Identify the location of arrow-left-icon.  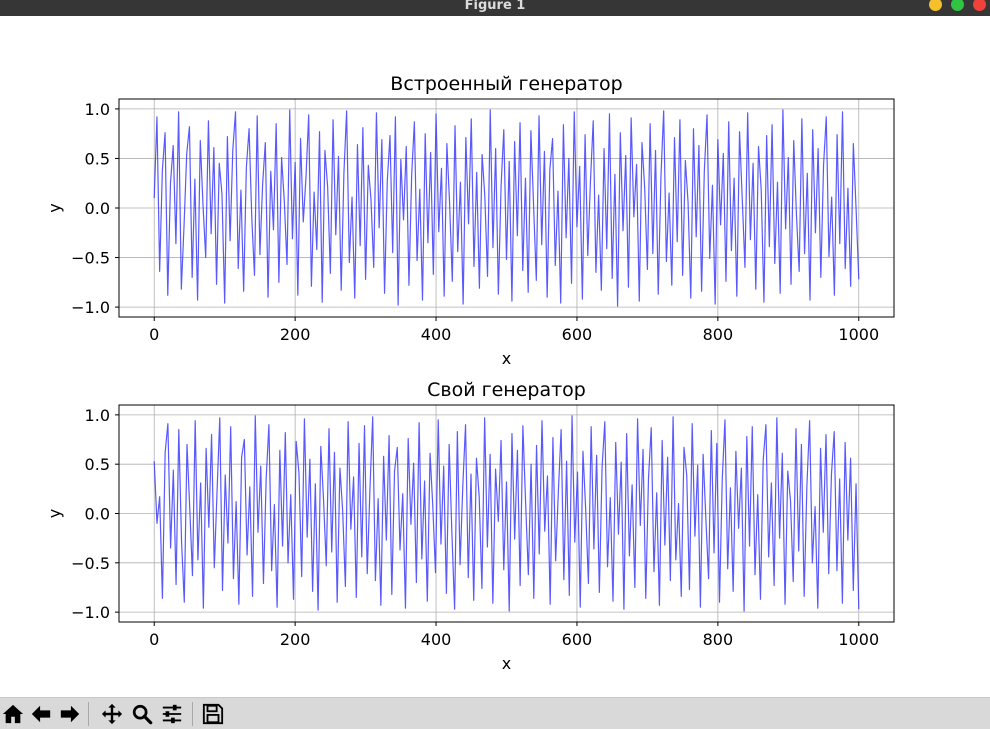
(40, 714).